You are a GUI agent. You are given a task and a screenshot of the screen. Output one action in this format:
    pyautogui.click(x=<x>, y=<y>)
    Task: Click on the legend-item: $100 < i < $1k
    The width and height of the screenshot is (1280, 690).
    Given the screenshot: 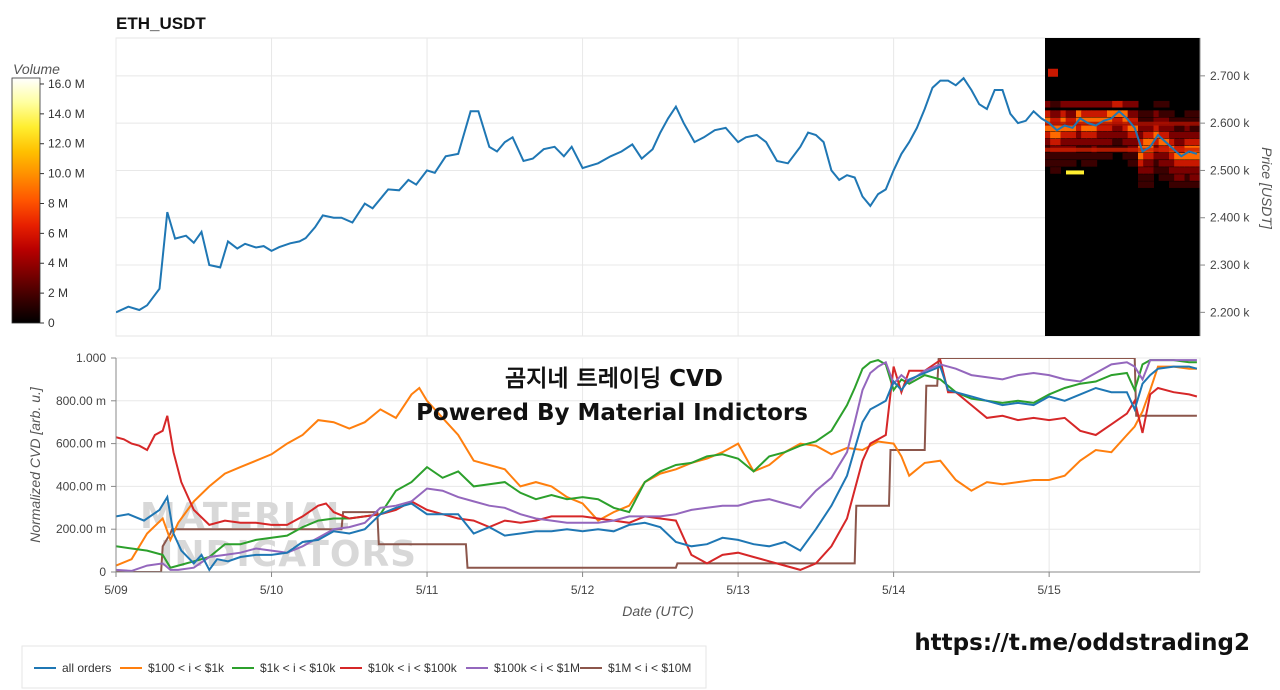 What is the action you would take?
    pyautogui.click(x=172, y=668)
    